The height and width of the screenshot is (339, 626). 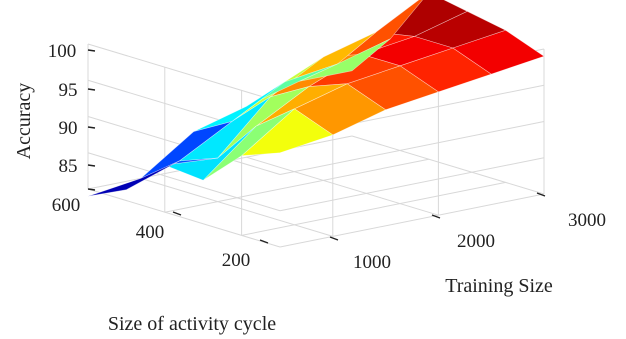 I want to click on z-axis-title: Accuracy, so click(x=24, y=121).